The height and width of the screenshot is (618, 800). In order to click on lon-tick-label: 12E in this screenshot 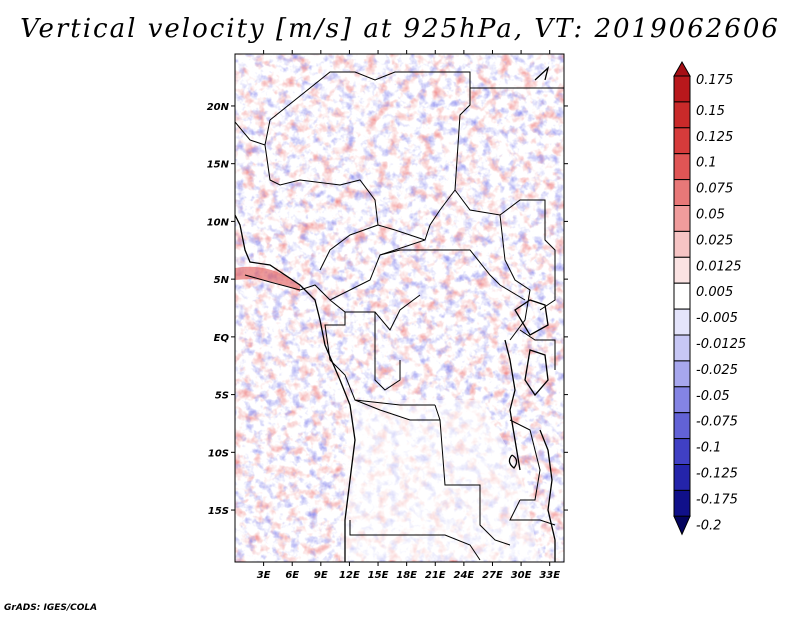, I will do `click(349, 575)`.